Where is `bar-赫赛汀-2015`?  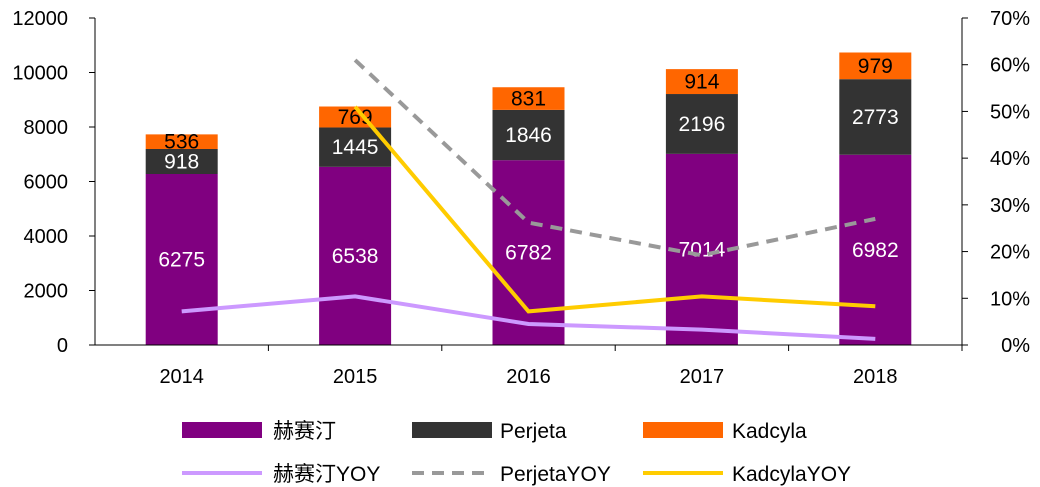
bar-赫赛汀-2015 is located at coordinates (355, 255).